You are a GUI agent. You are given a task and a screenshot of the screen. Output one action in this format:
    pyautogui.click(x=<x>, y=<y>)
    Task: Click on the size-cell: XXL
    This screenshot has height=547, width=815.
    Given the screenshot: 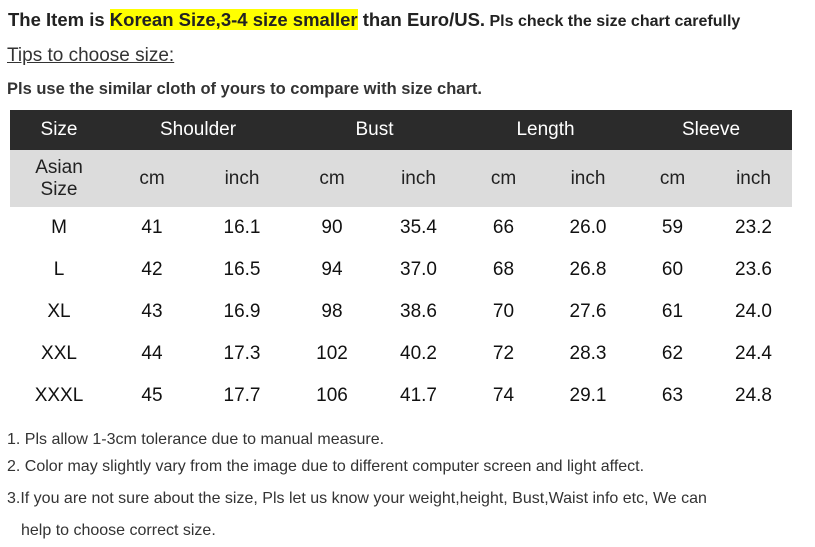 What is the action you would take?
    pyautogui.click(x=59, y=353)
    